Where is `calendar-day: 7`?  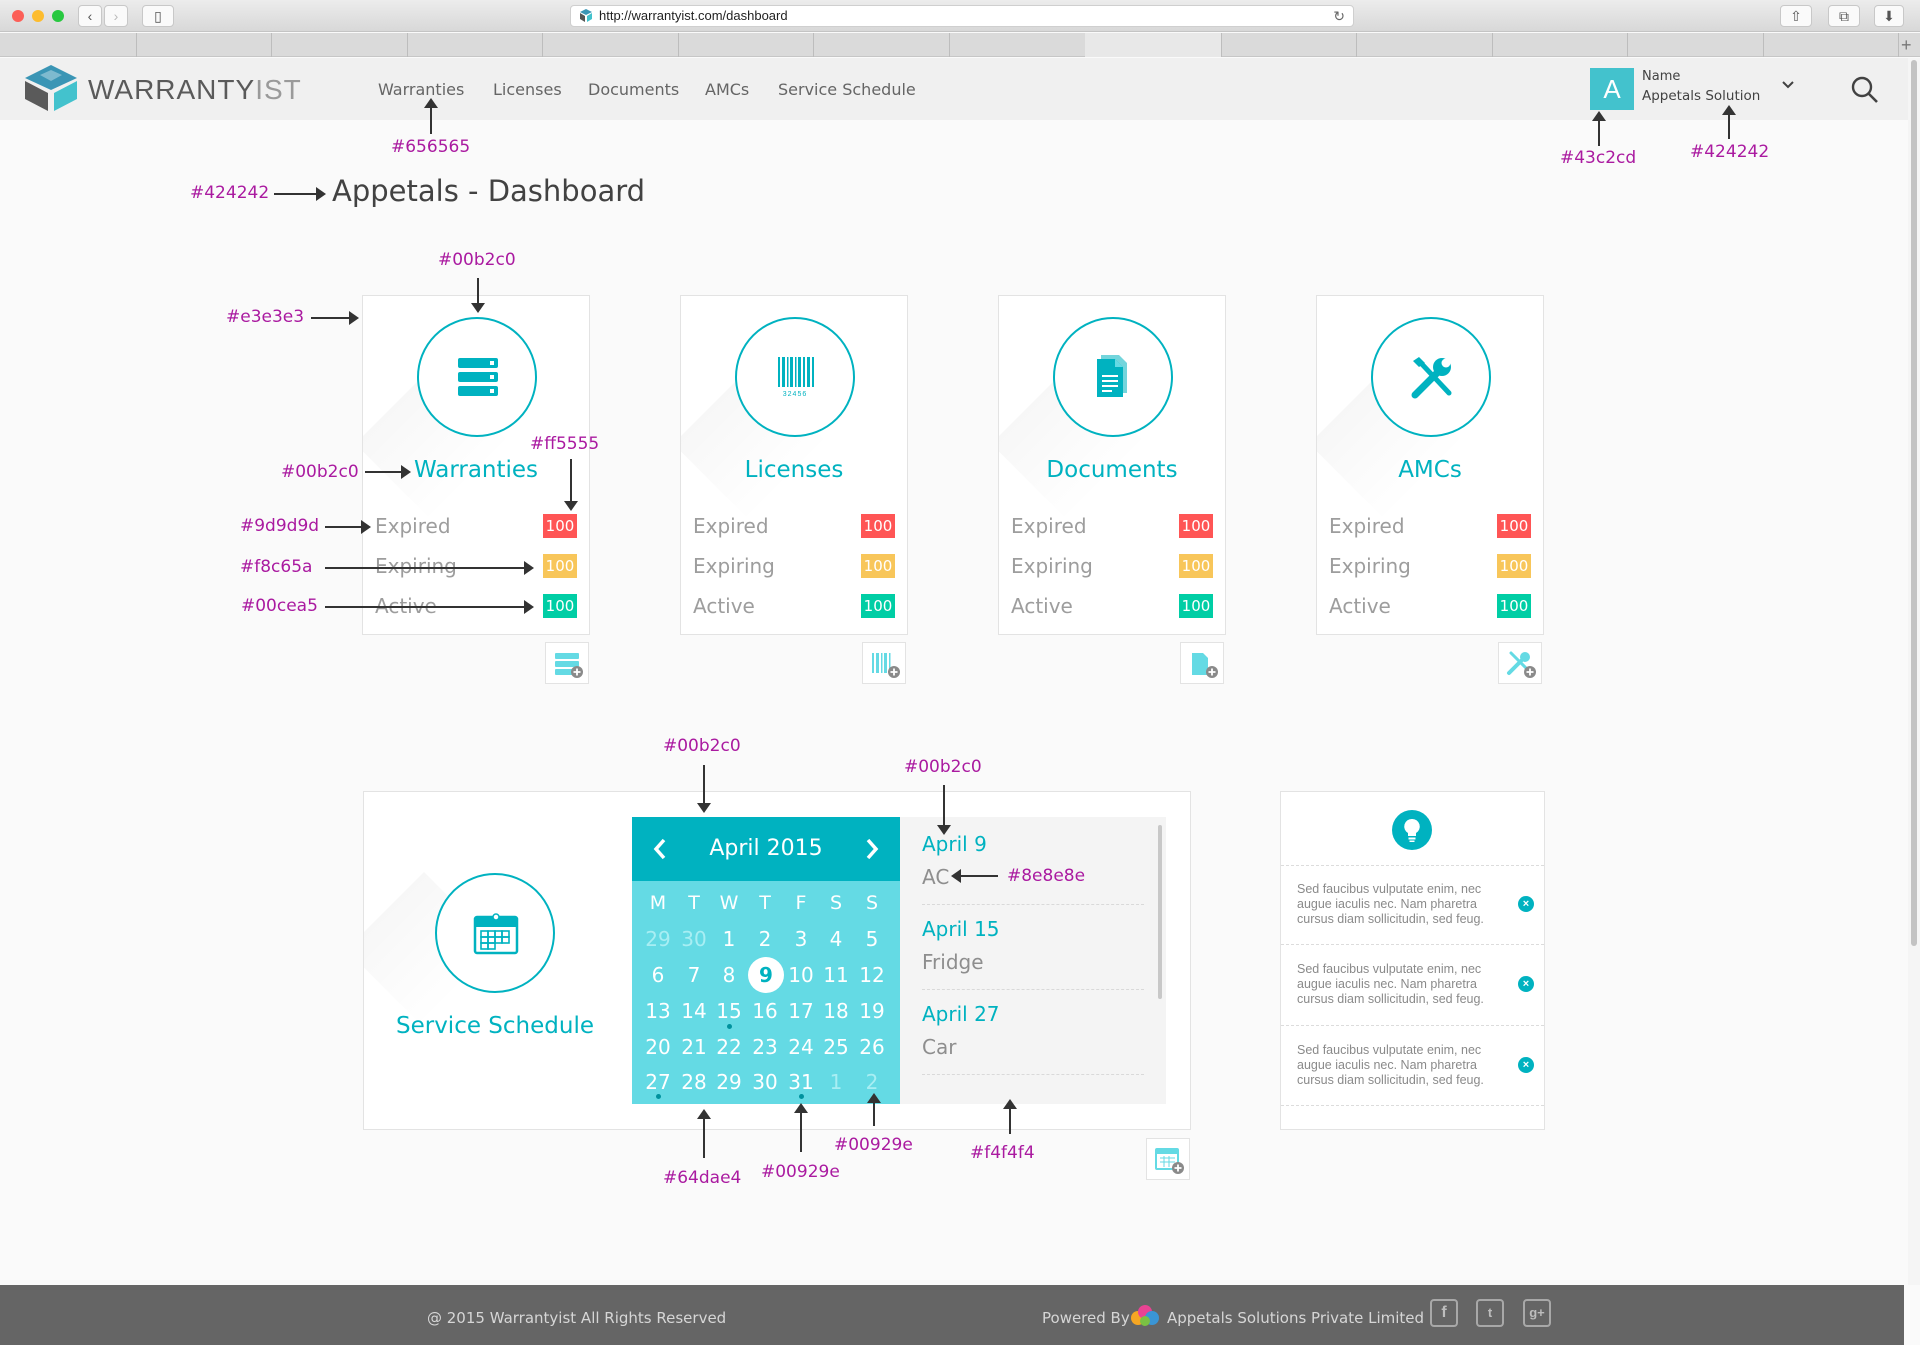 calendar-day: 7 is located at coordinates (694, 975).